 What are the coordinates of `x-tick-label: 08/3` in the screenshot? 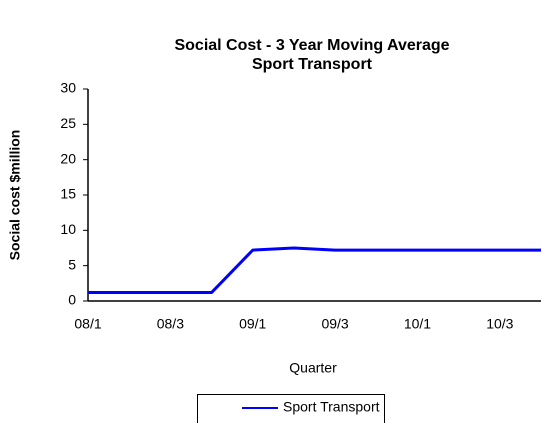 It's located at (170, 324).